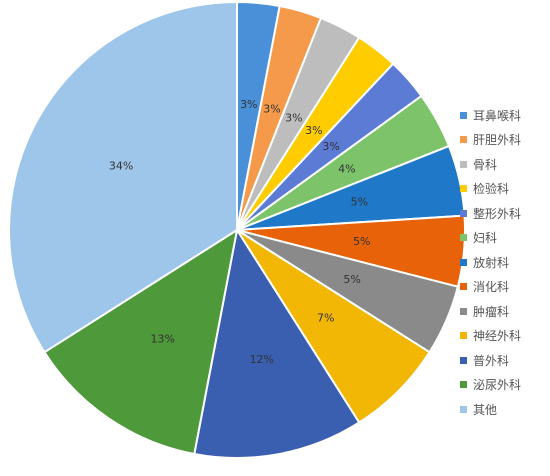  What do you see at coordinates (162, 338) in the screenshot?
I see `slice-label-11: 13%` at bounding box center [162, 338].